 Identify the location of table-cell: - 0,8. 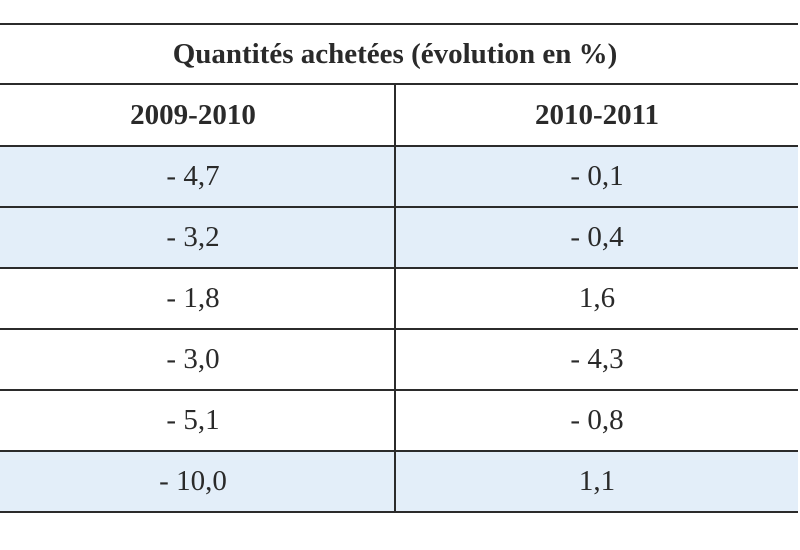
(596, 420).